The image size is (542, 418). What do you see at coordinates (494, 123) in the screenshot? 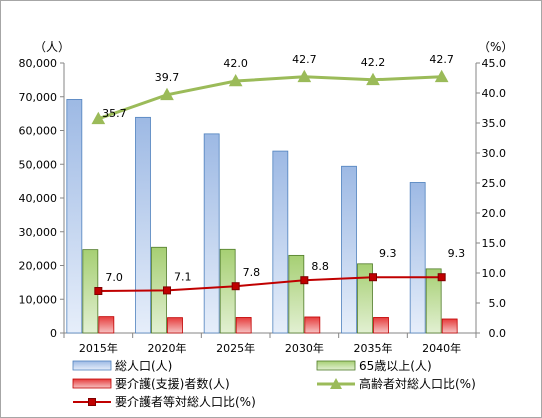
I see `right-tick-label: 35.0` at bounding box center [494, 123].